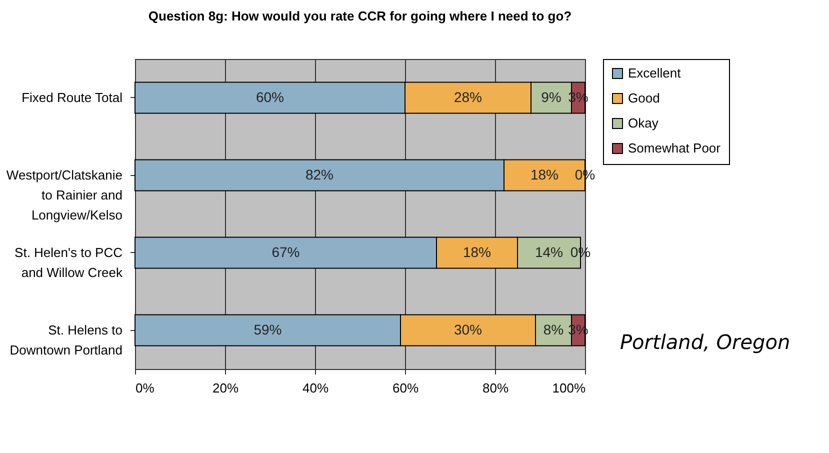 The width and height of the screenshot is (829, 453). Describe the element at coordinates (675, 148) in the screenshot. I see `legend-label: Somewhat Poor` at that location.